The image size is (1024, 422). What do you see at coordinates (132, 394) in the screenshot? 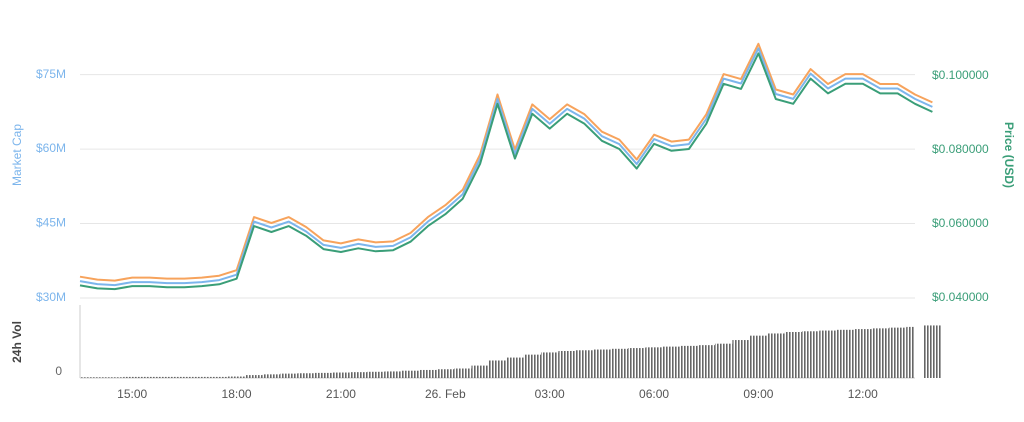
I see `x-tick-label: 15:00` at bounding box center [132, 394].